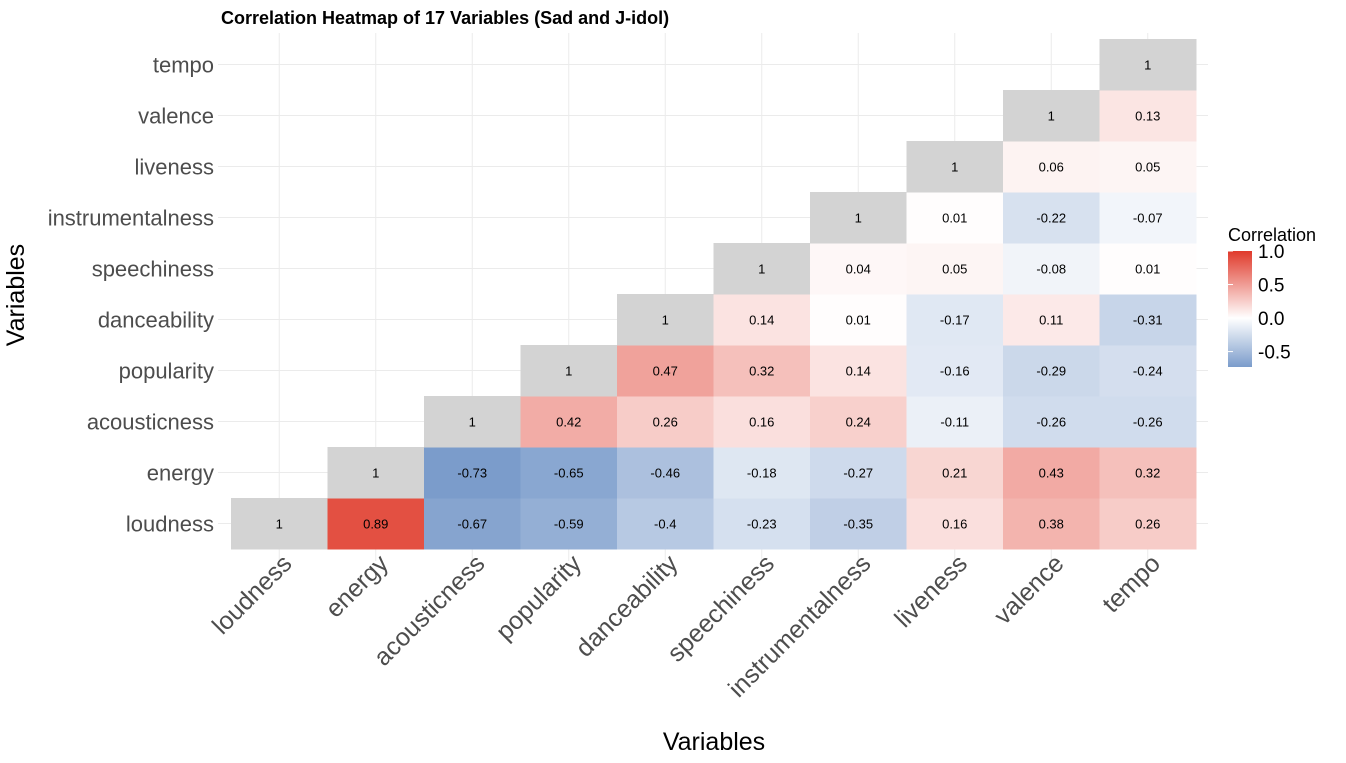  I want to click on cell-label-speechiness-valence: -0.08, so click(1051, 269).